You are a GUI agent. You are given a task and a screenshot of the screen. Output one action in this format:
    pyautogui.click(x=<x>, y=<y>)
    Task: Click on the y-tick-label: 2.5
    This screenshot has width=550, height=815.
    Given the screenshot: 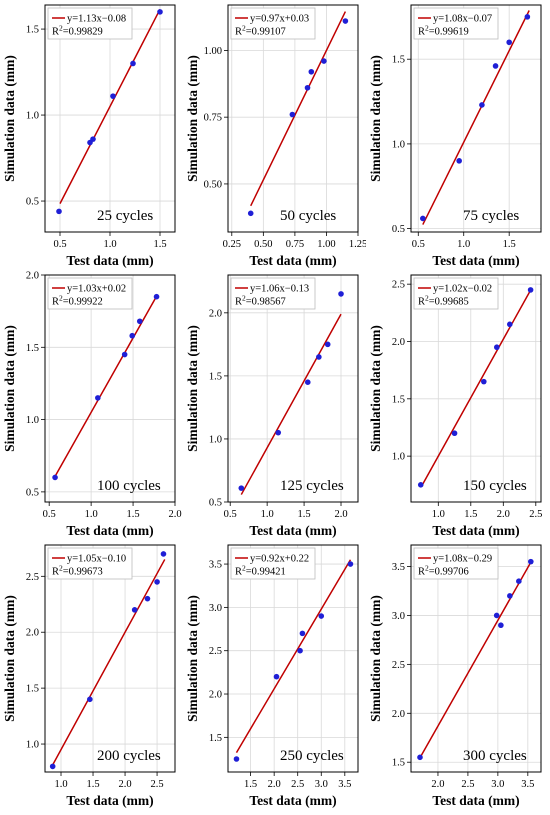 What is the action you would take?
    pyautogui.click(x=215, y=651)
    